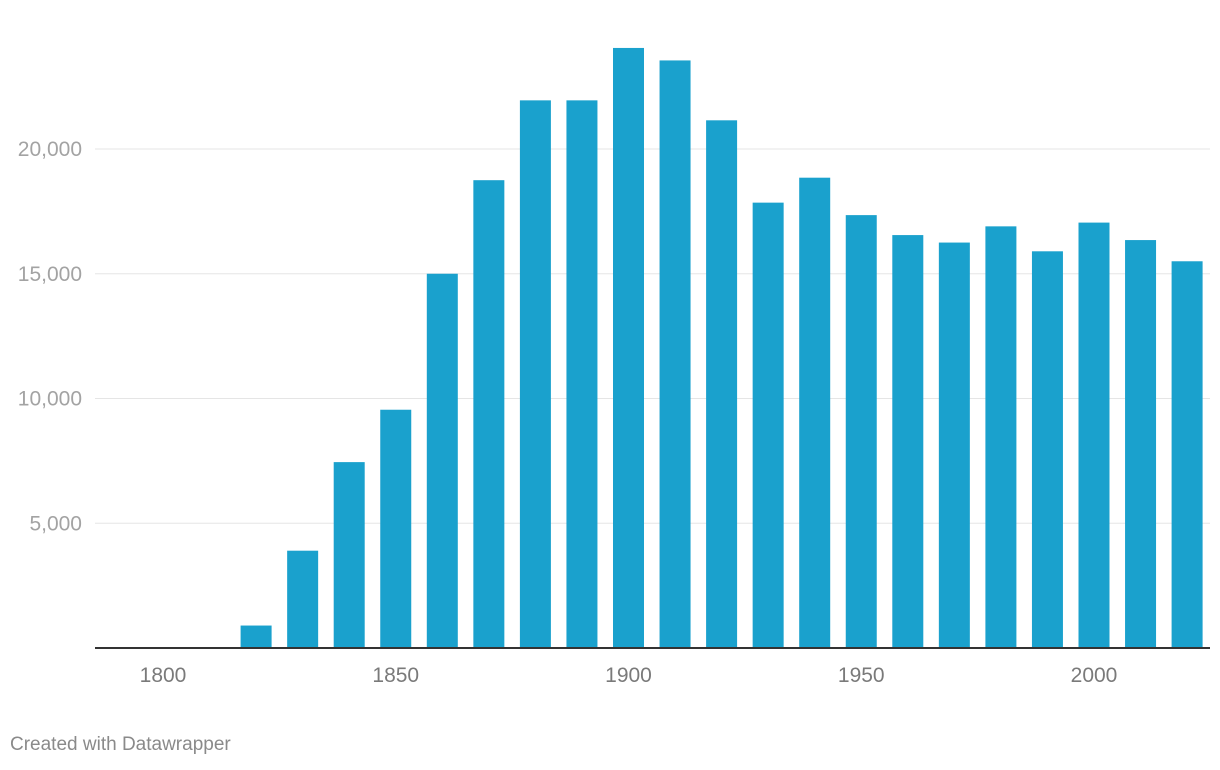 The height and width of the screenshot is (770, 1220). What do you see at coordinates (120, 744) in the screenshot?
I see `credit-text: Created with Datawrapper` at bounding box center [120, 744].